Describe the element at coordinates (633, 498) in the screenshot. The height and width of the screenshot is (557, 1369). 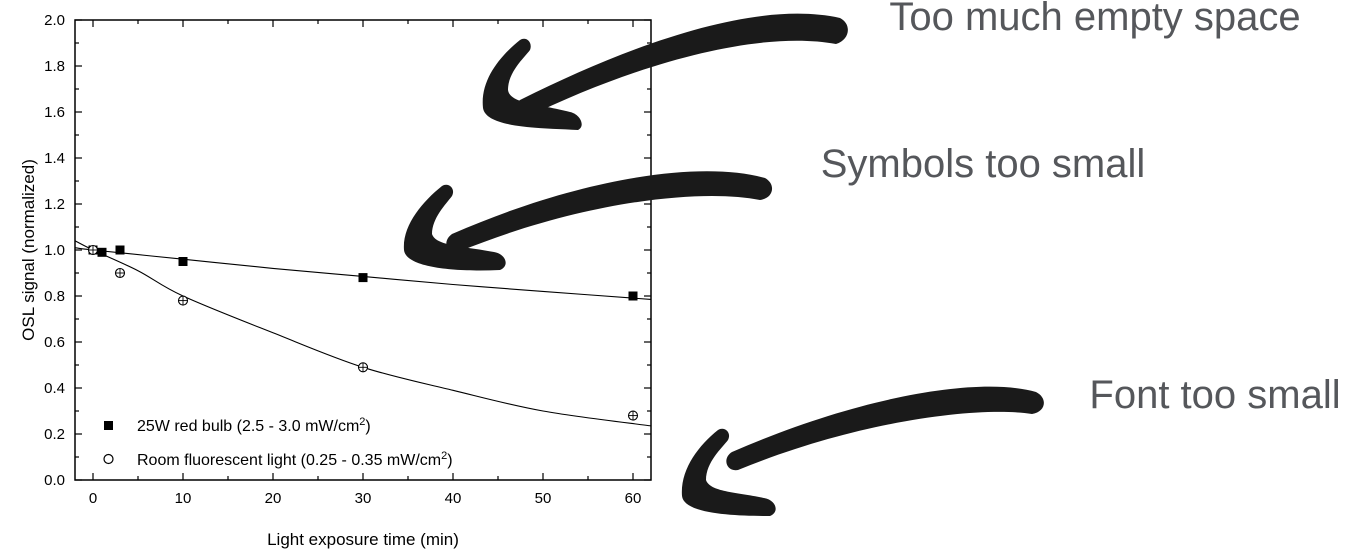
I see `x-tick-label: 60` at that location.